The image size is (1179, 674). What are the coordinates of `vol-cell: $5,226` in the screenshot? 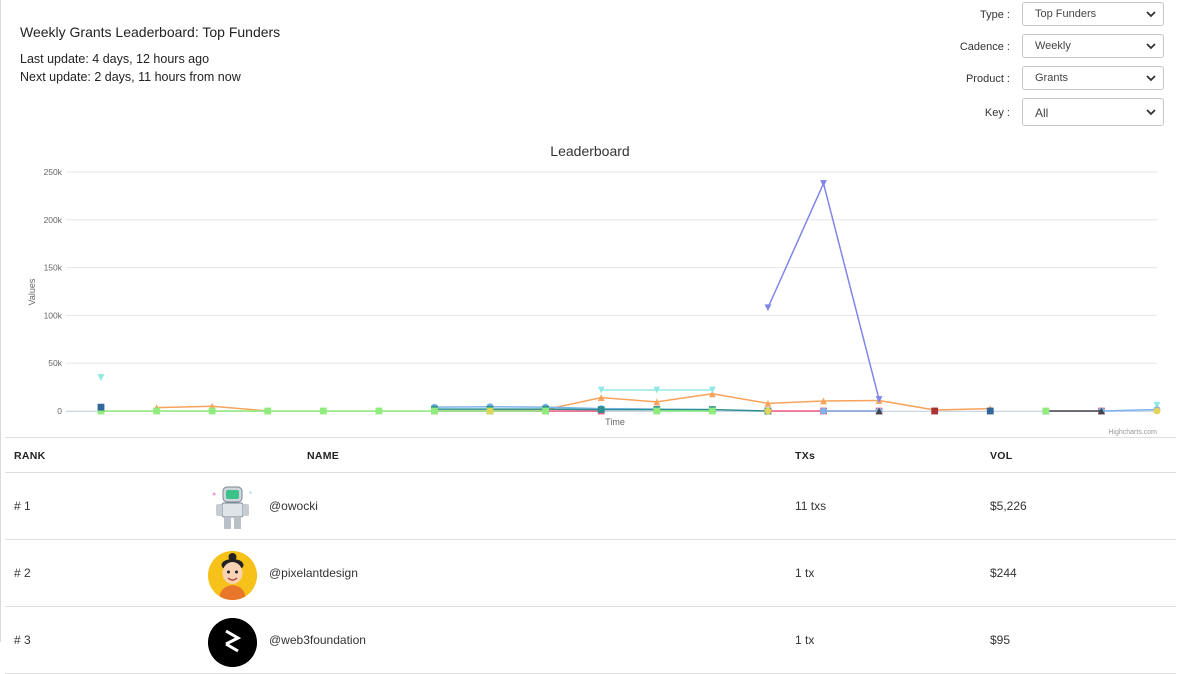 It's located at (1008, 506).